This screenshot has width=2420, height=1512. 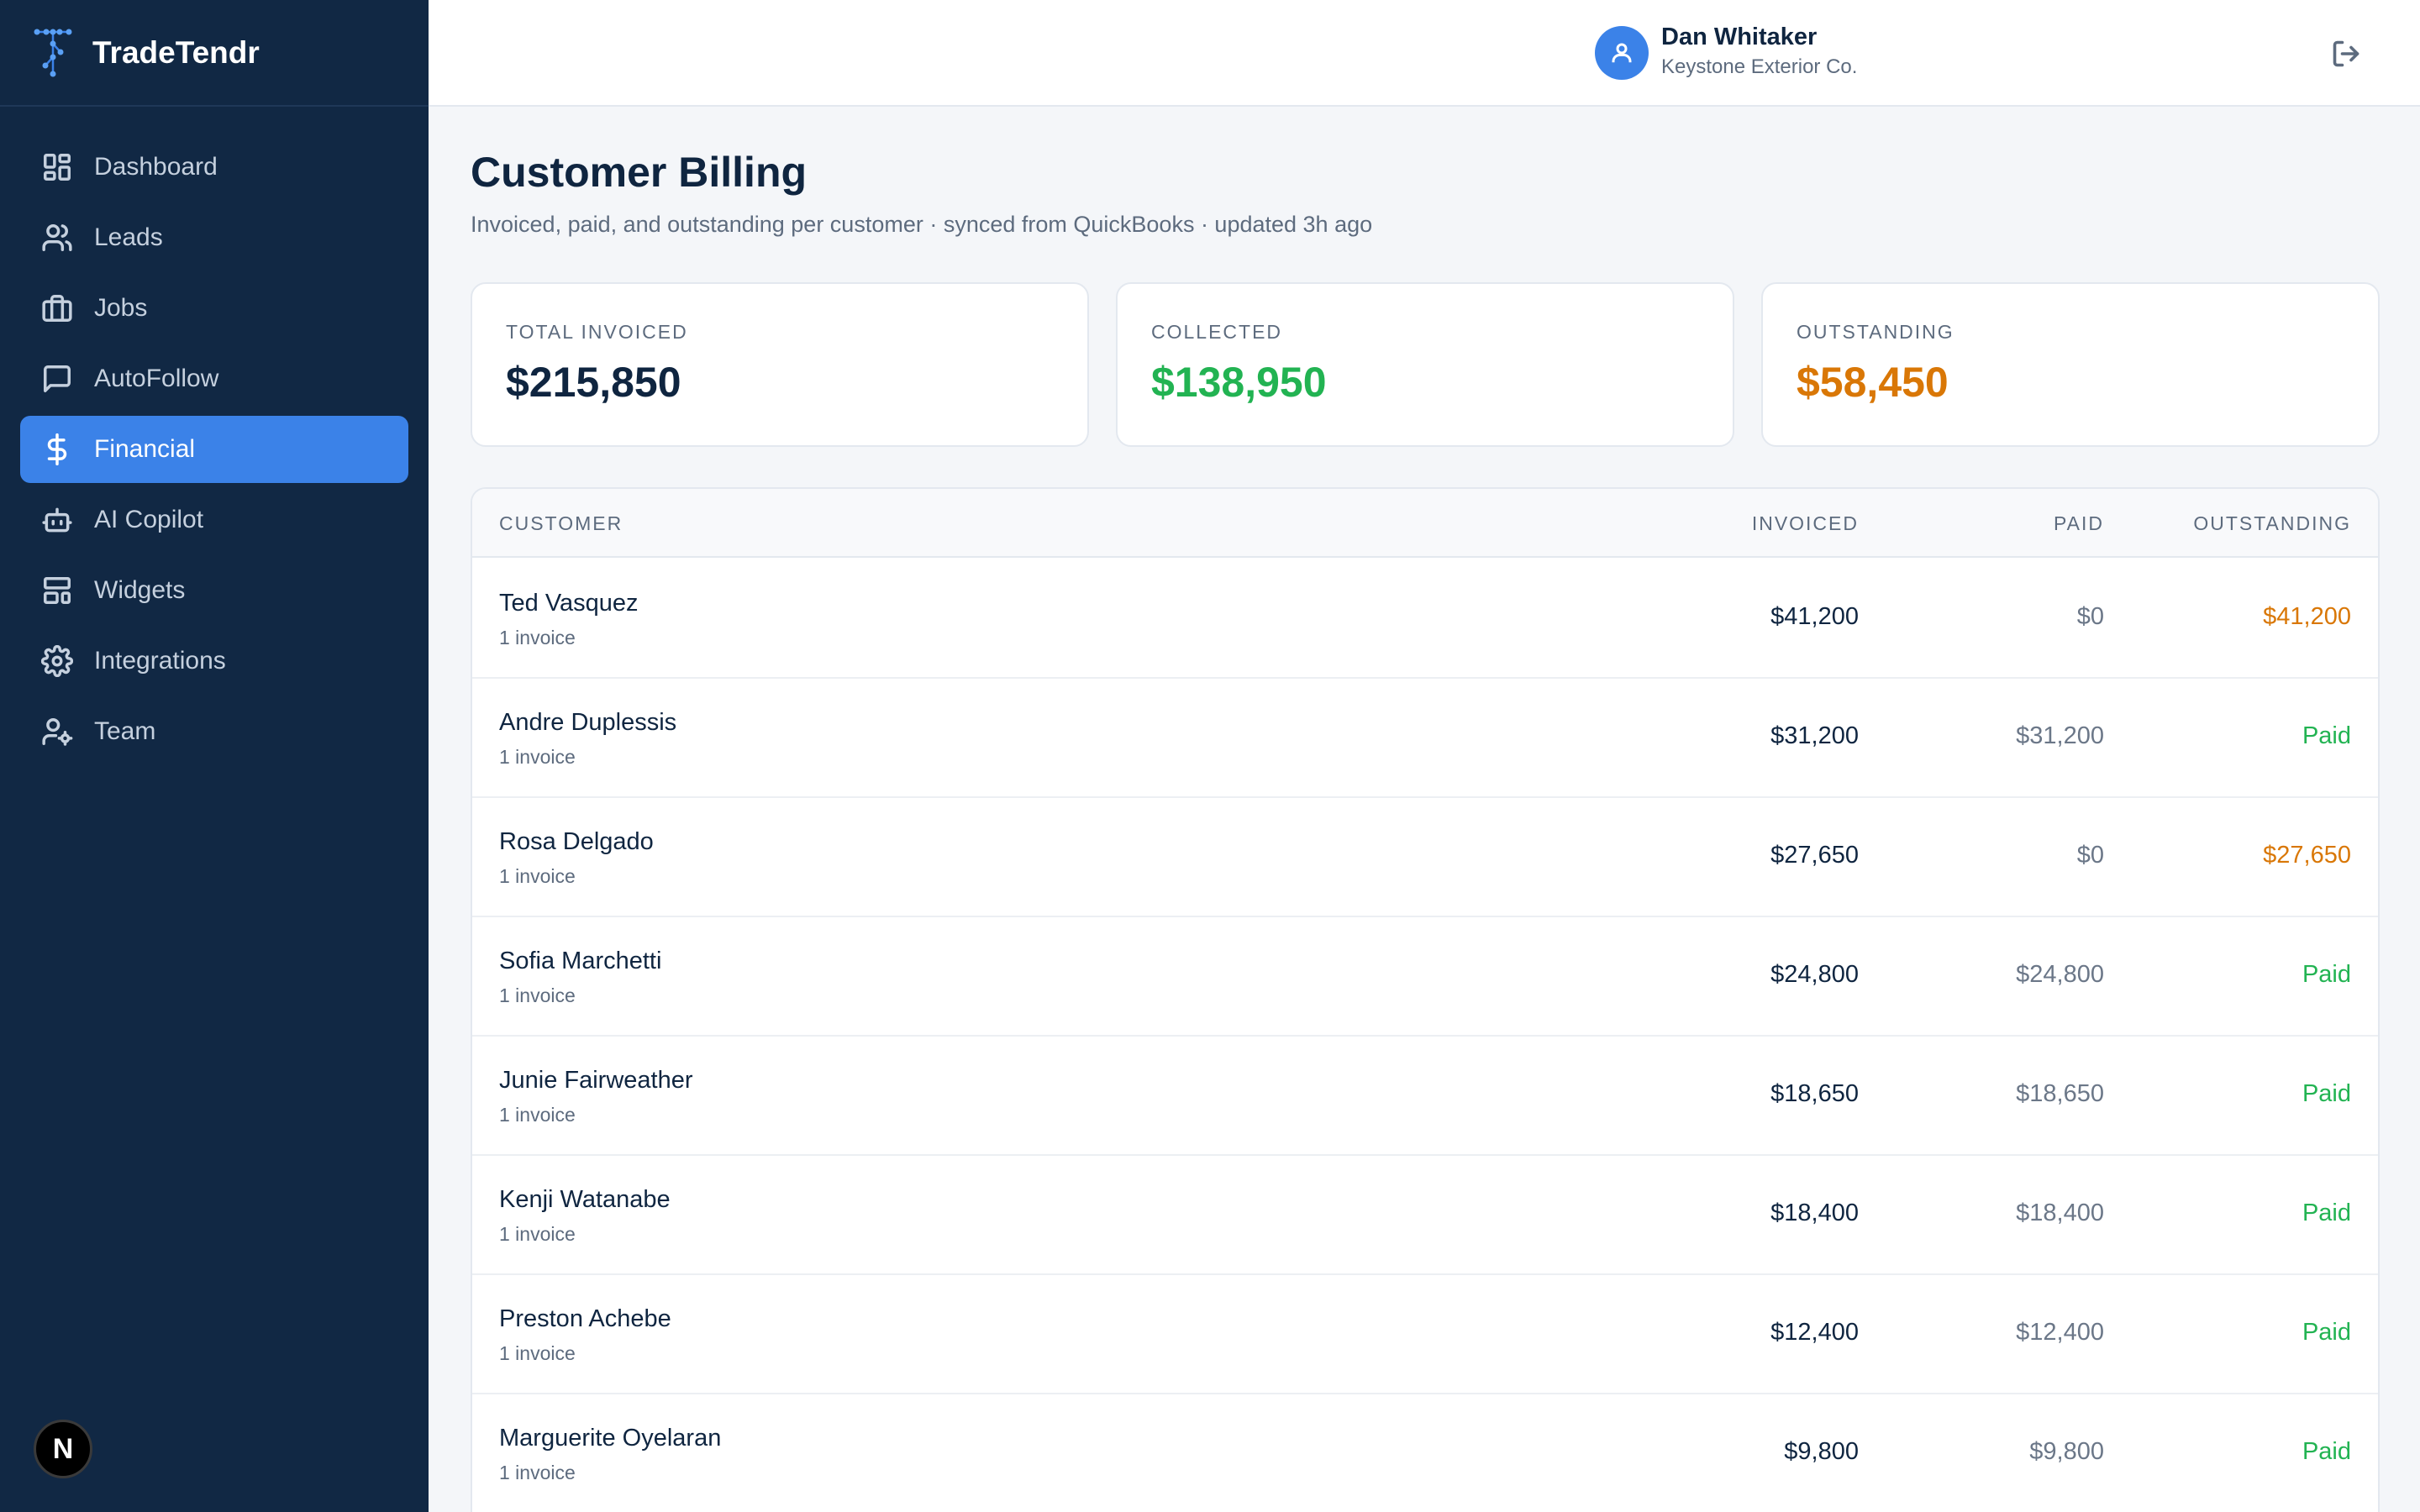 What do you see at coordinates (2272, 523) in the screenshot?
I see `column-header-outstanding: OUTSTANDING` at bounding box center [2272, 523].